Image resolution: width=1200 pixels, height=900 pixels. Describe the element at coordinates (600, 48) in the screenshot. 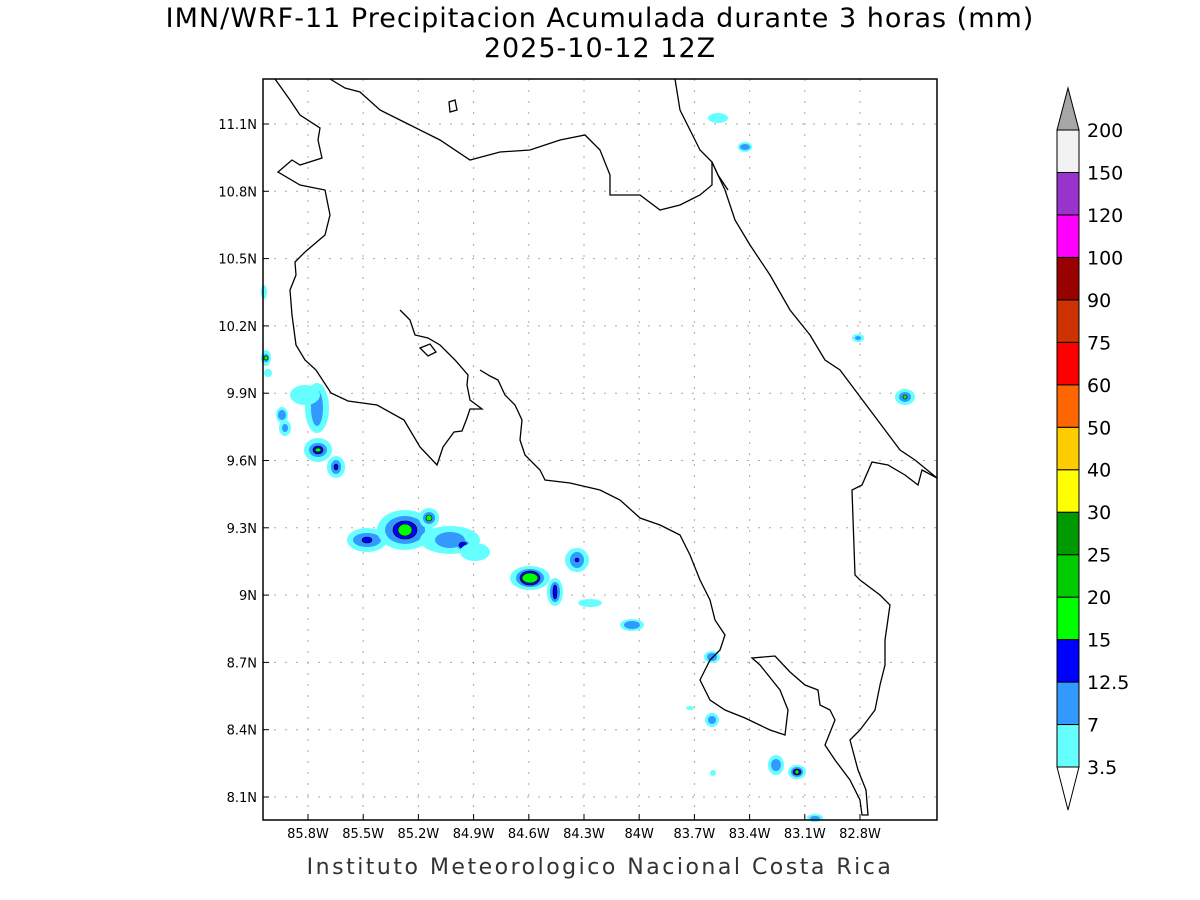

I see `map-valid-time: 2025-10-12 12Z` at that location.